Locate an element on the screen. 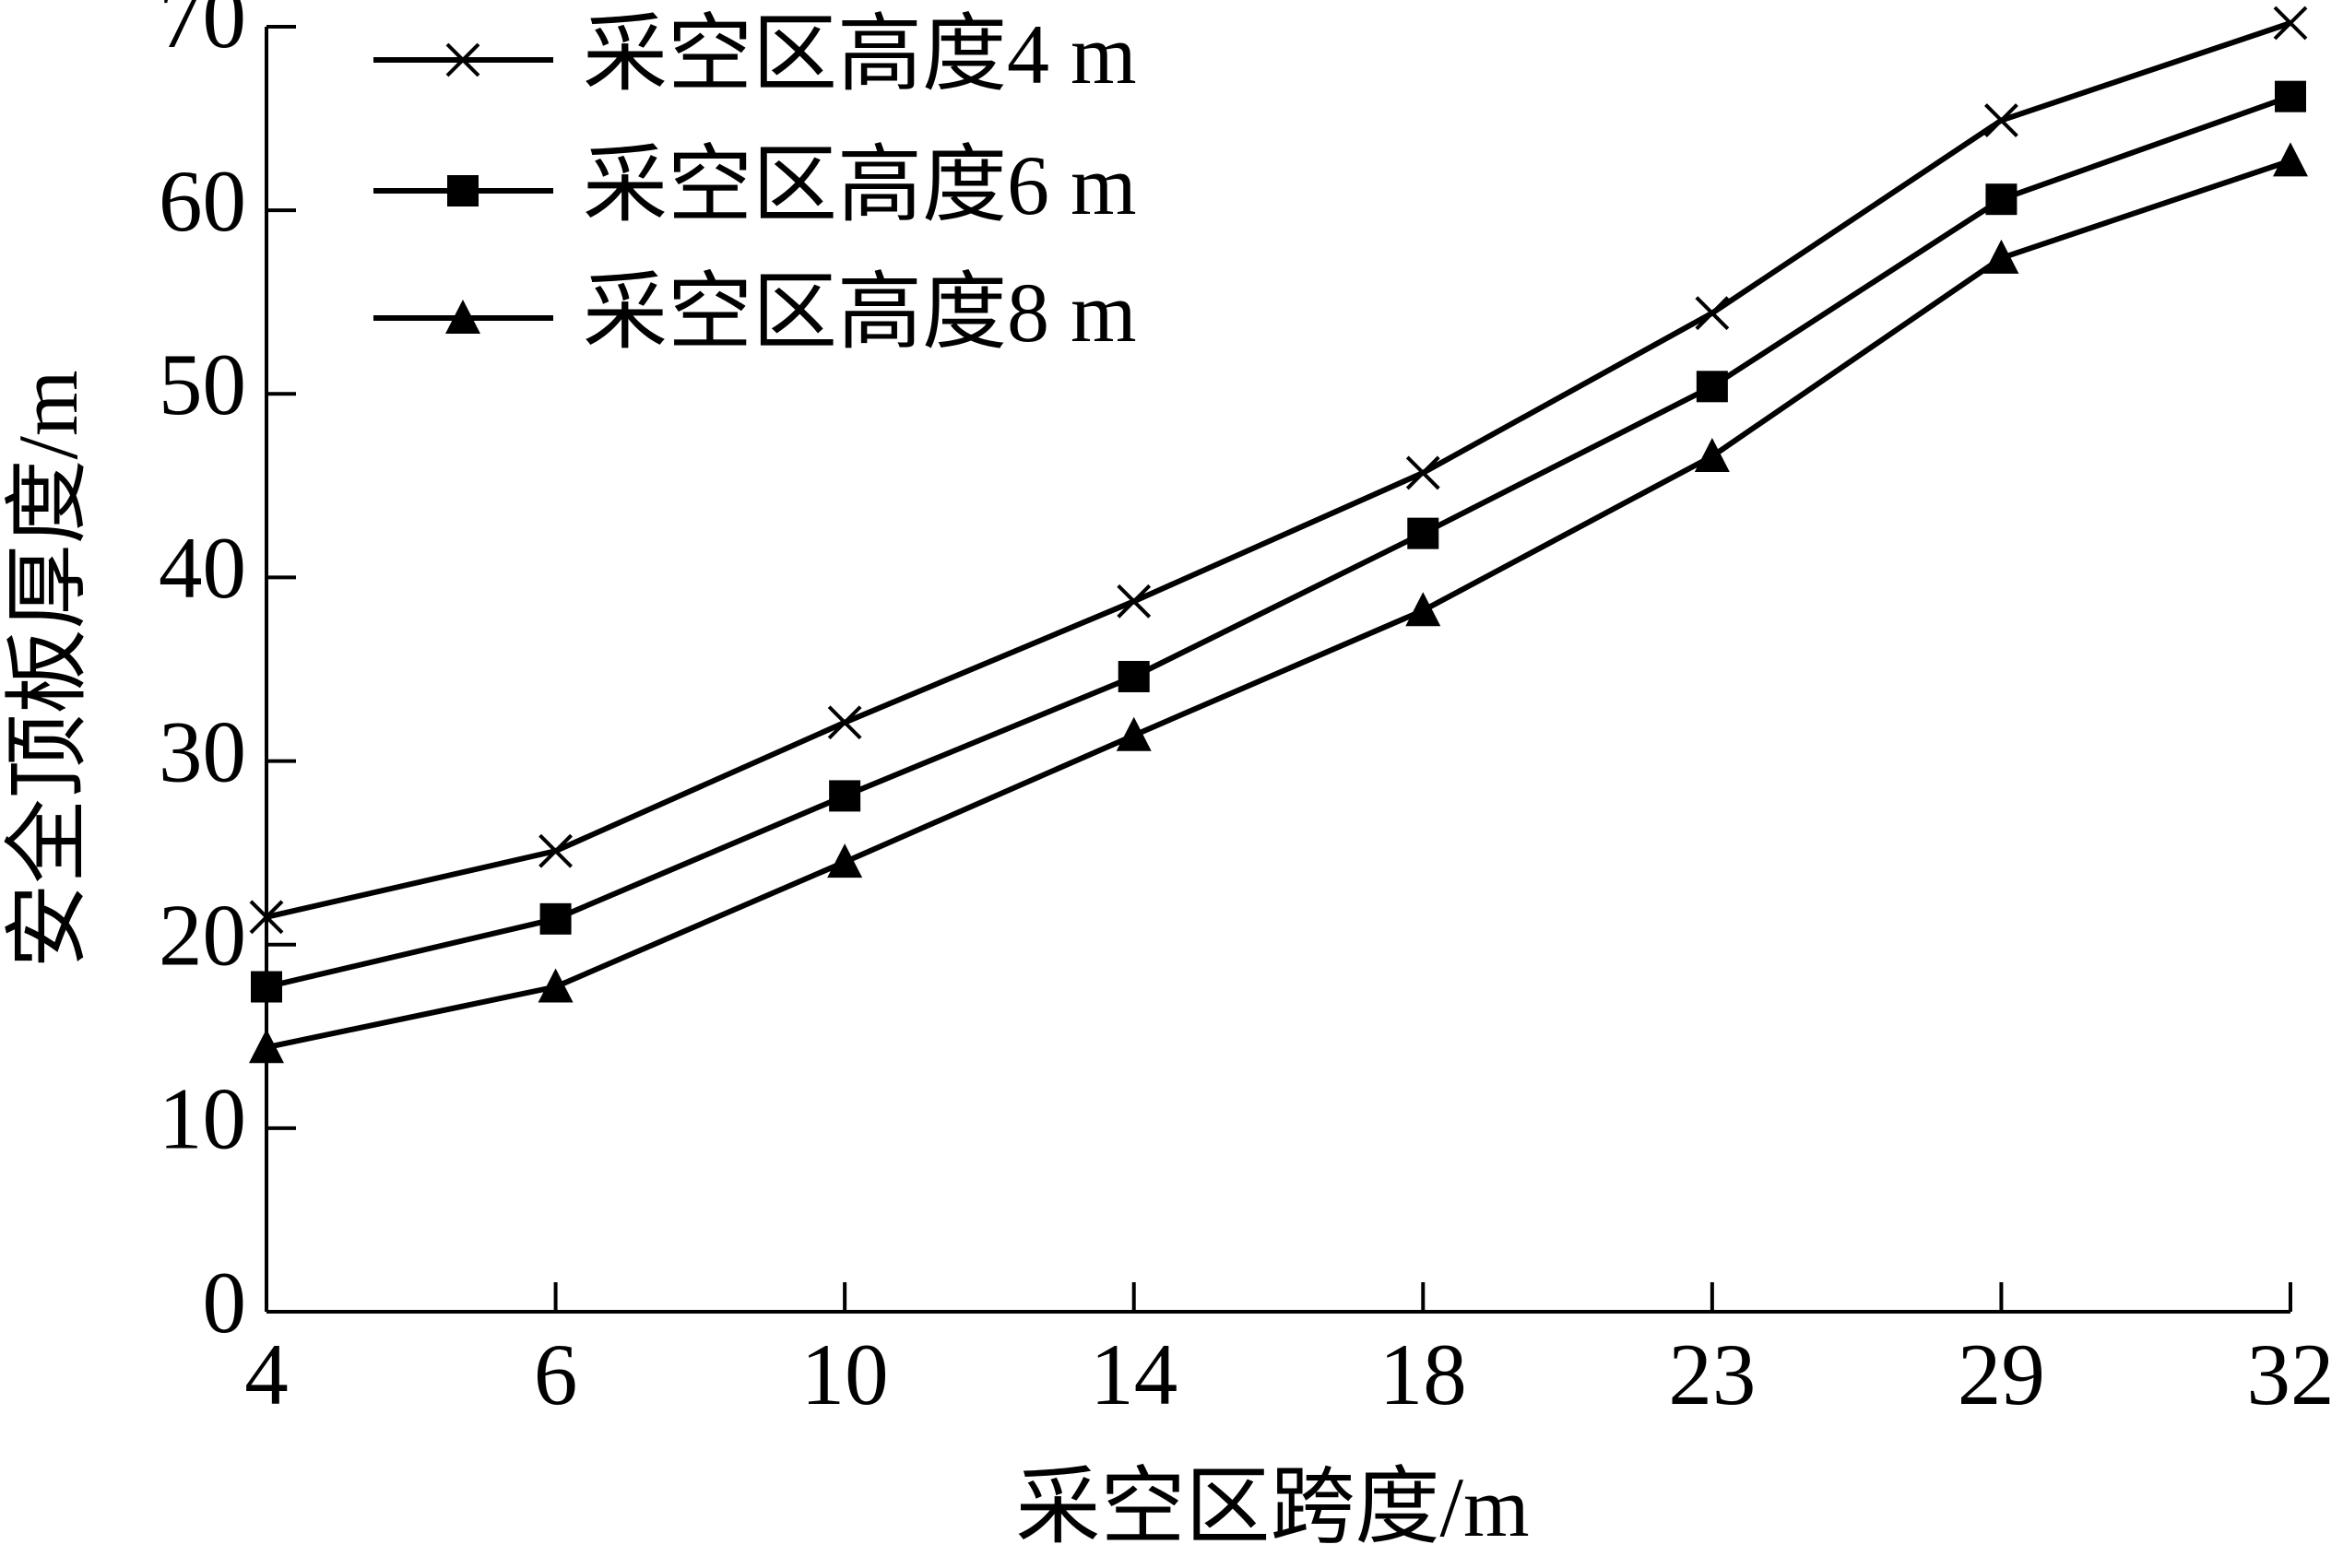 Image resolution: width=2343 pixels, height=1568 pixels. y-tick-label: 0 is located at coordinates (225, 1302).